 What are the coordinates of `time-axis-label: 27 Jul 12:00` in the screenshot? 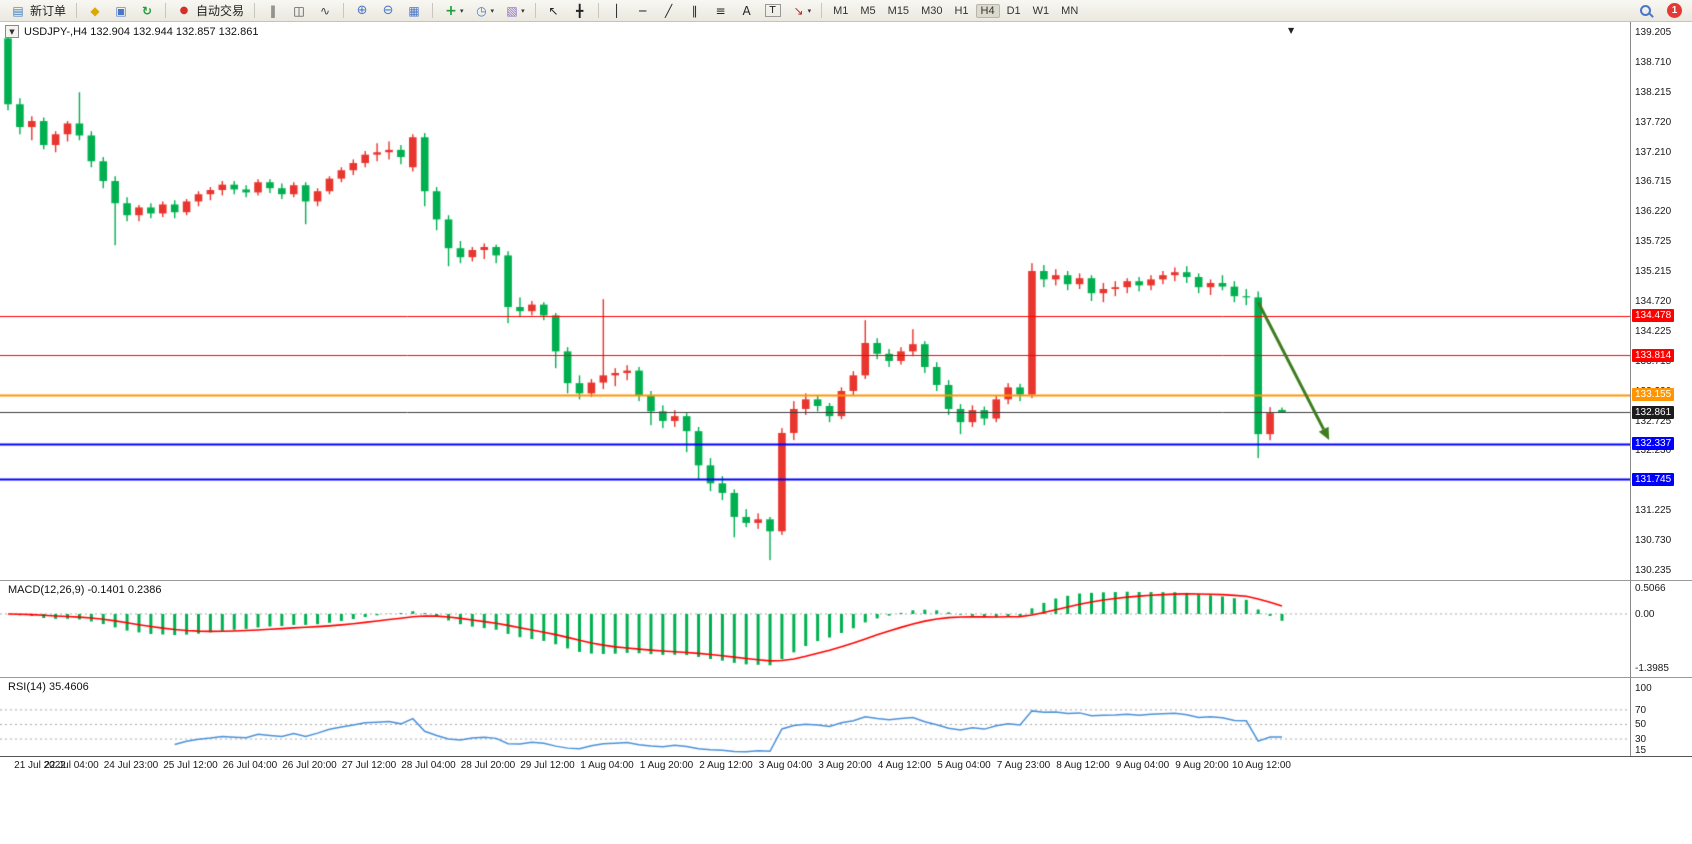 It's located at (369, 765).